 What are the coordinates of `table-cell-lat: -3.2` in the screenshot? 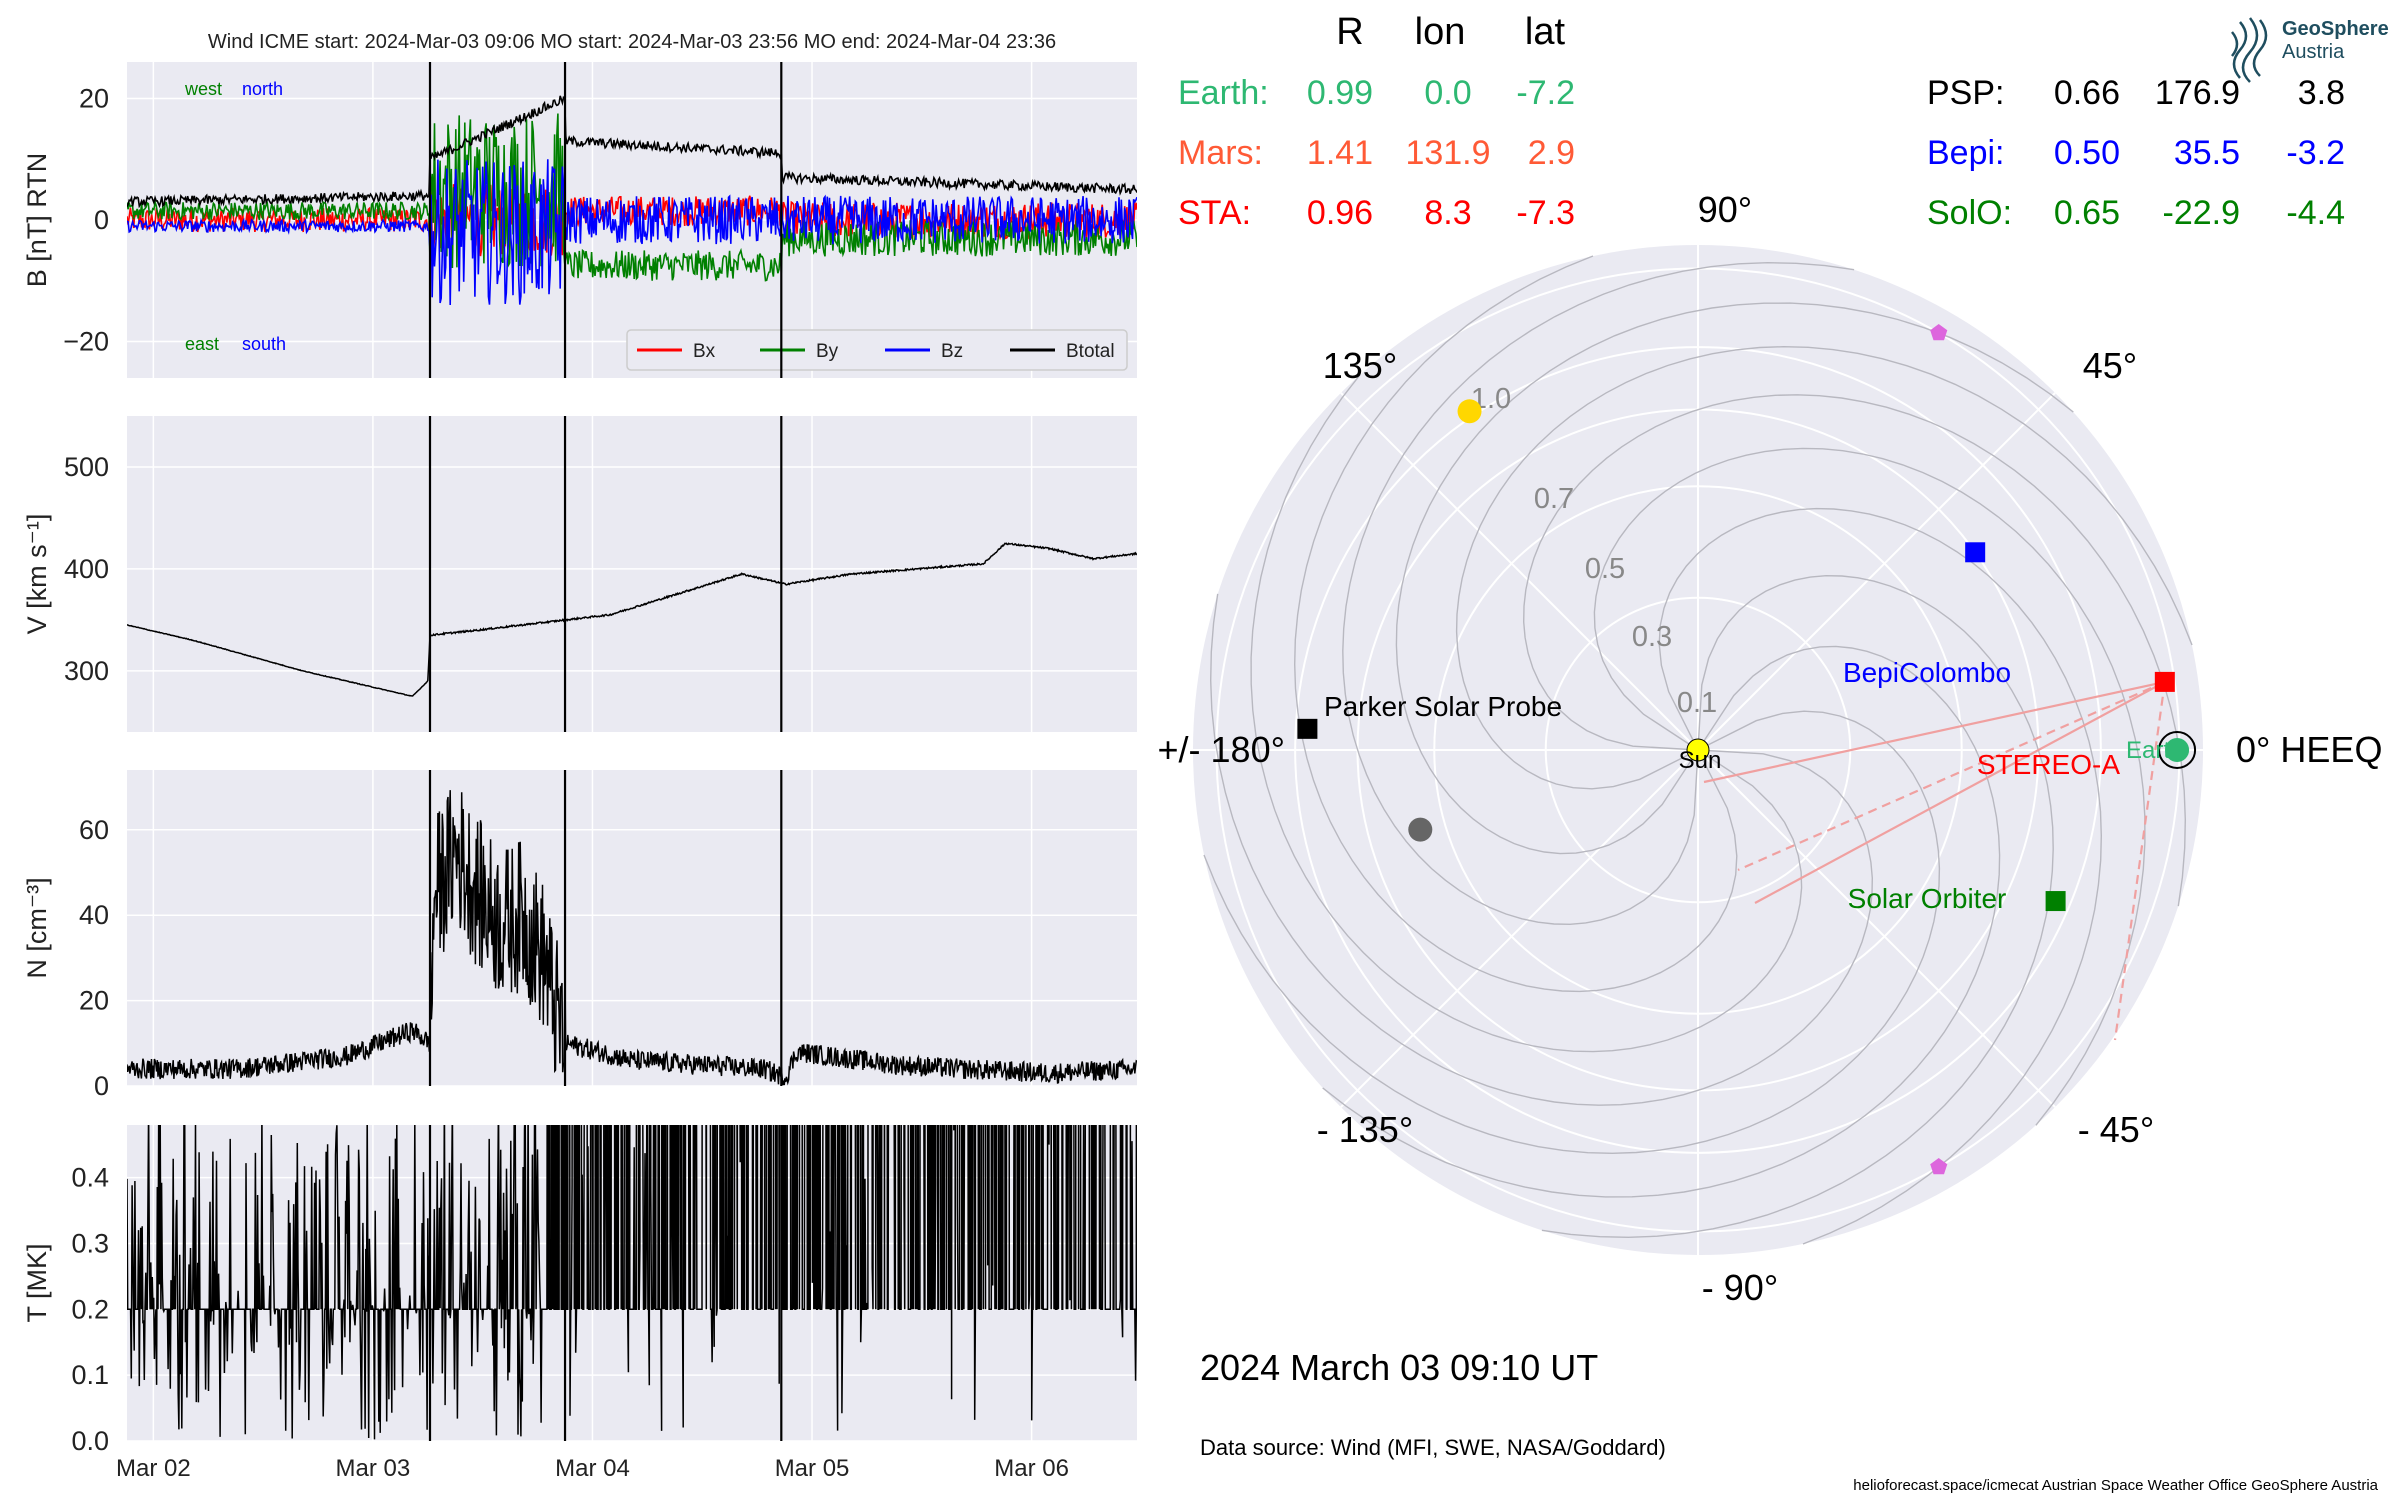 It's located at (2315, 153).